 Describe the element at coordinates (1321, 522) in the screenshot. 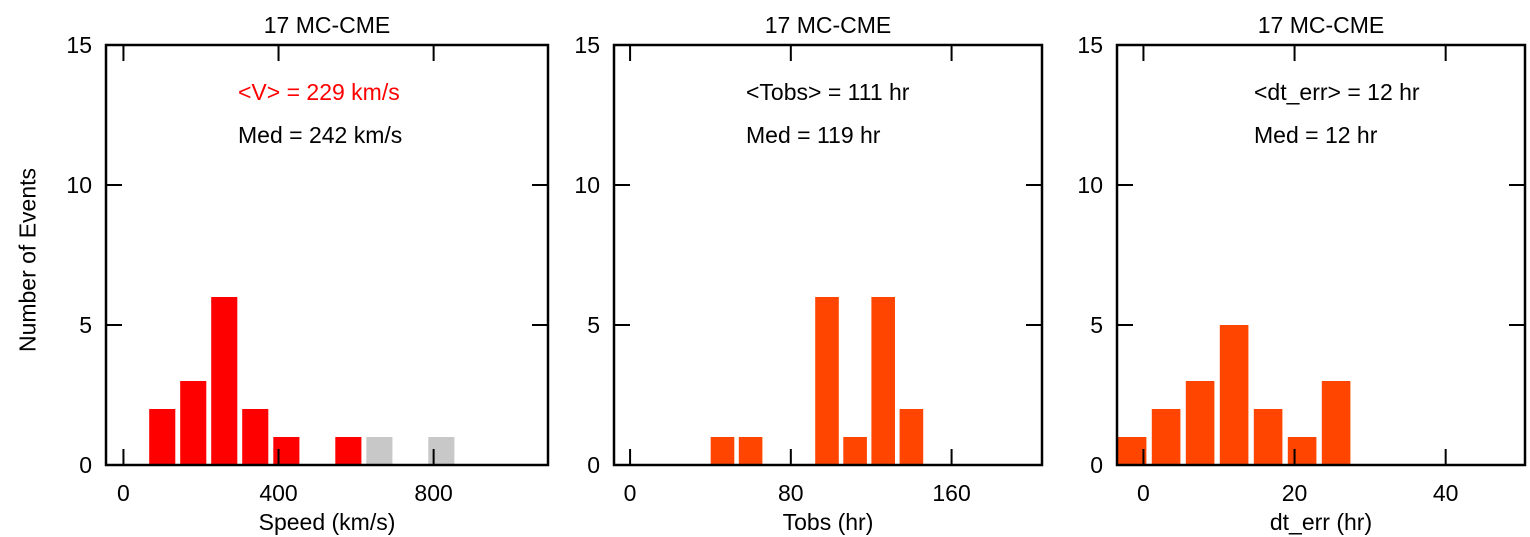

I see `x-axis-label: dt_err (hr)` at that location.